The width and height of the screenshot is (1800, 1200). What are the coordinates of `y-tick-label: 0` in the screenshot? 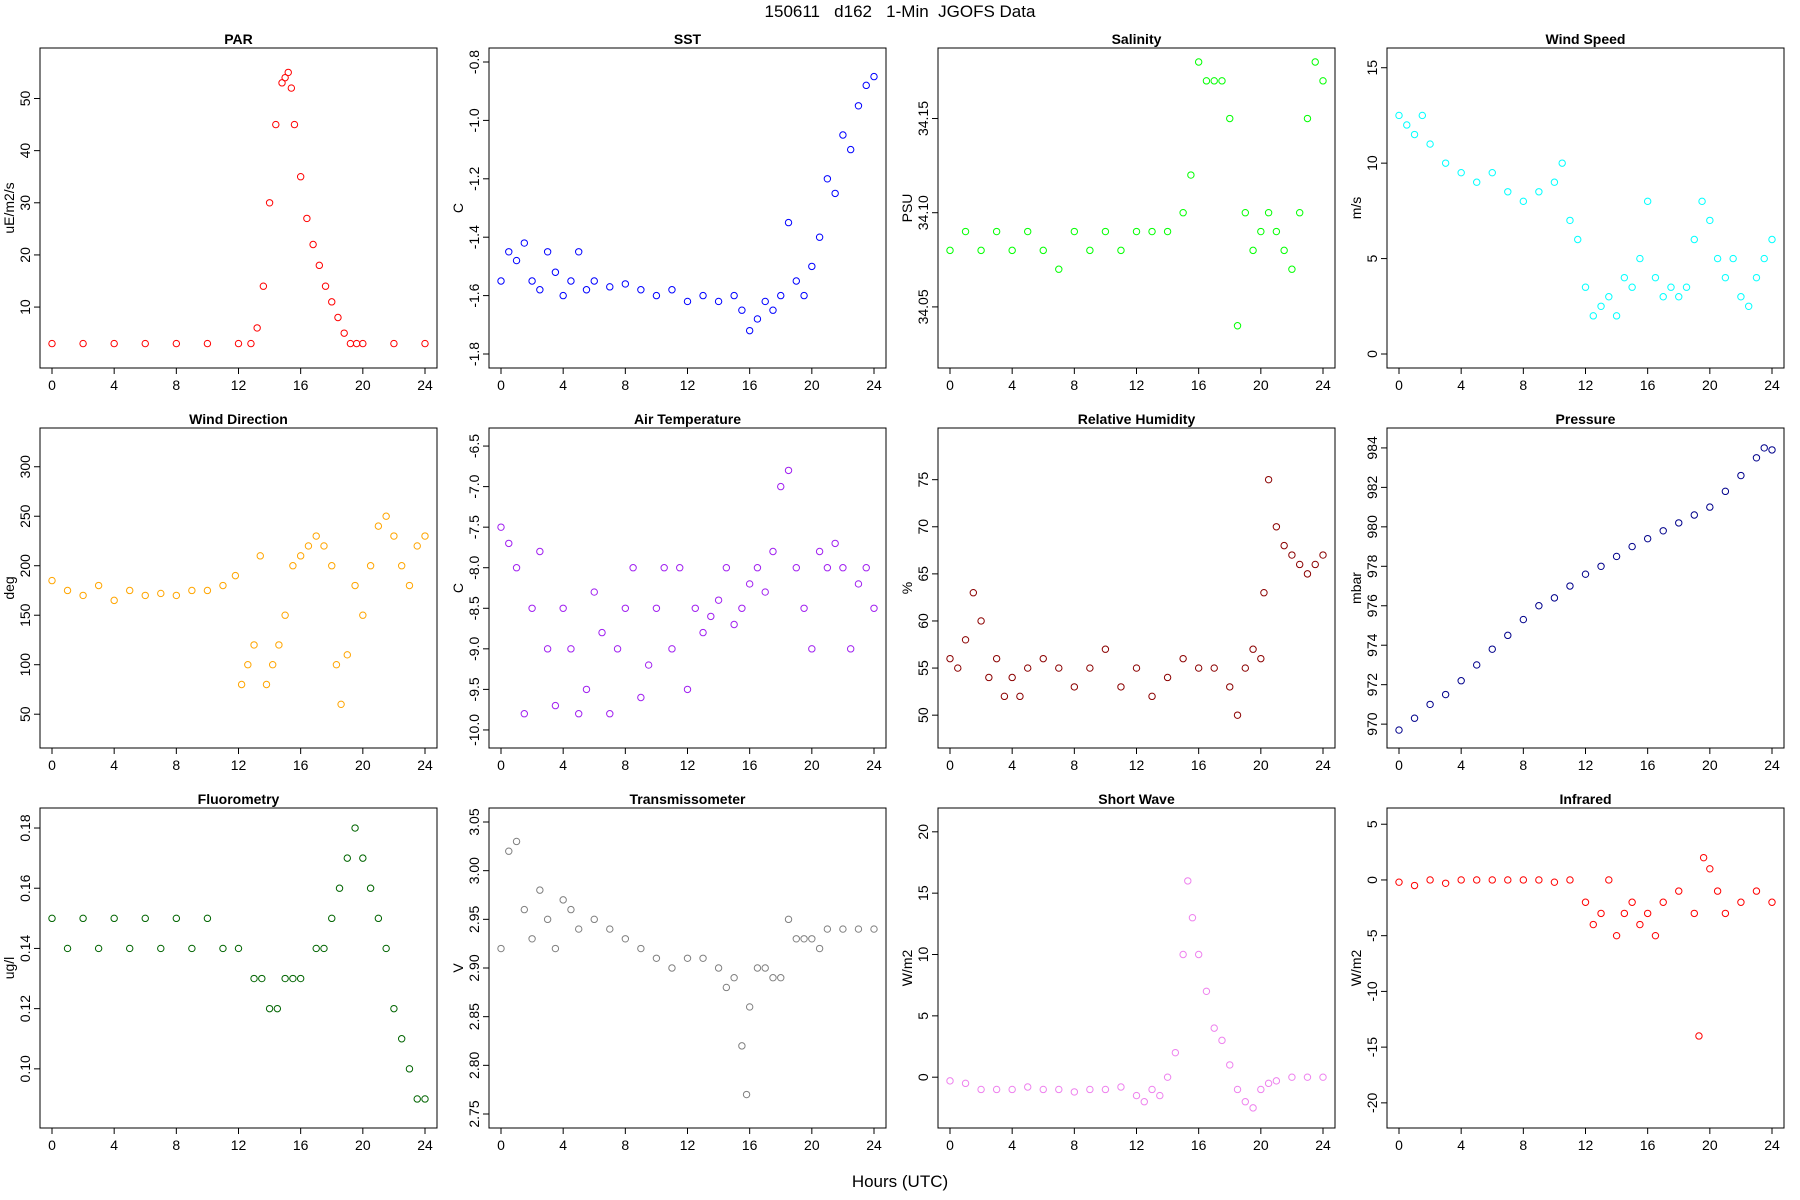 It's located at (1372, 880).